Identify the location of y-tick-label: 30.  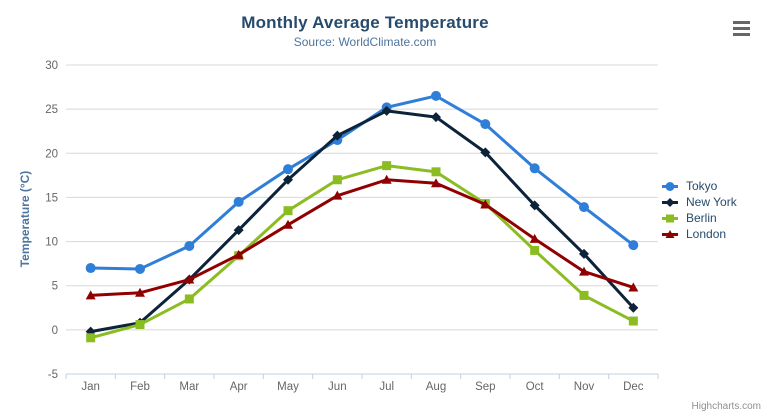
(51, 66).